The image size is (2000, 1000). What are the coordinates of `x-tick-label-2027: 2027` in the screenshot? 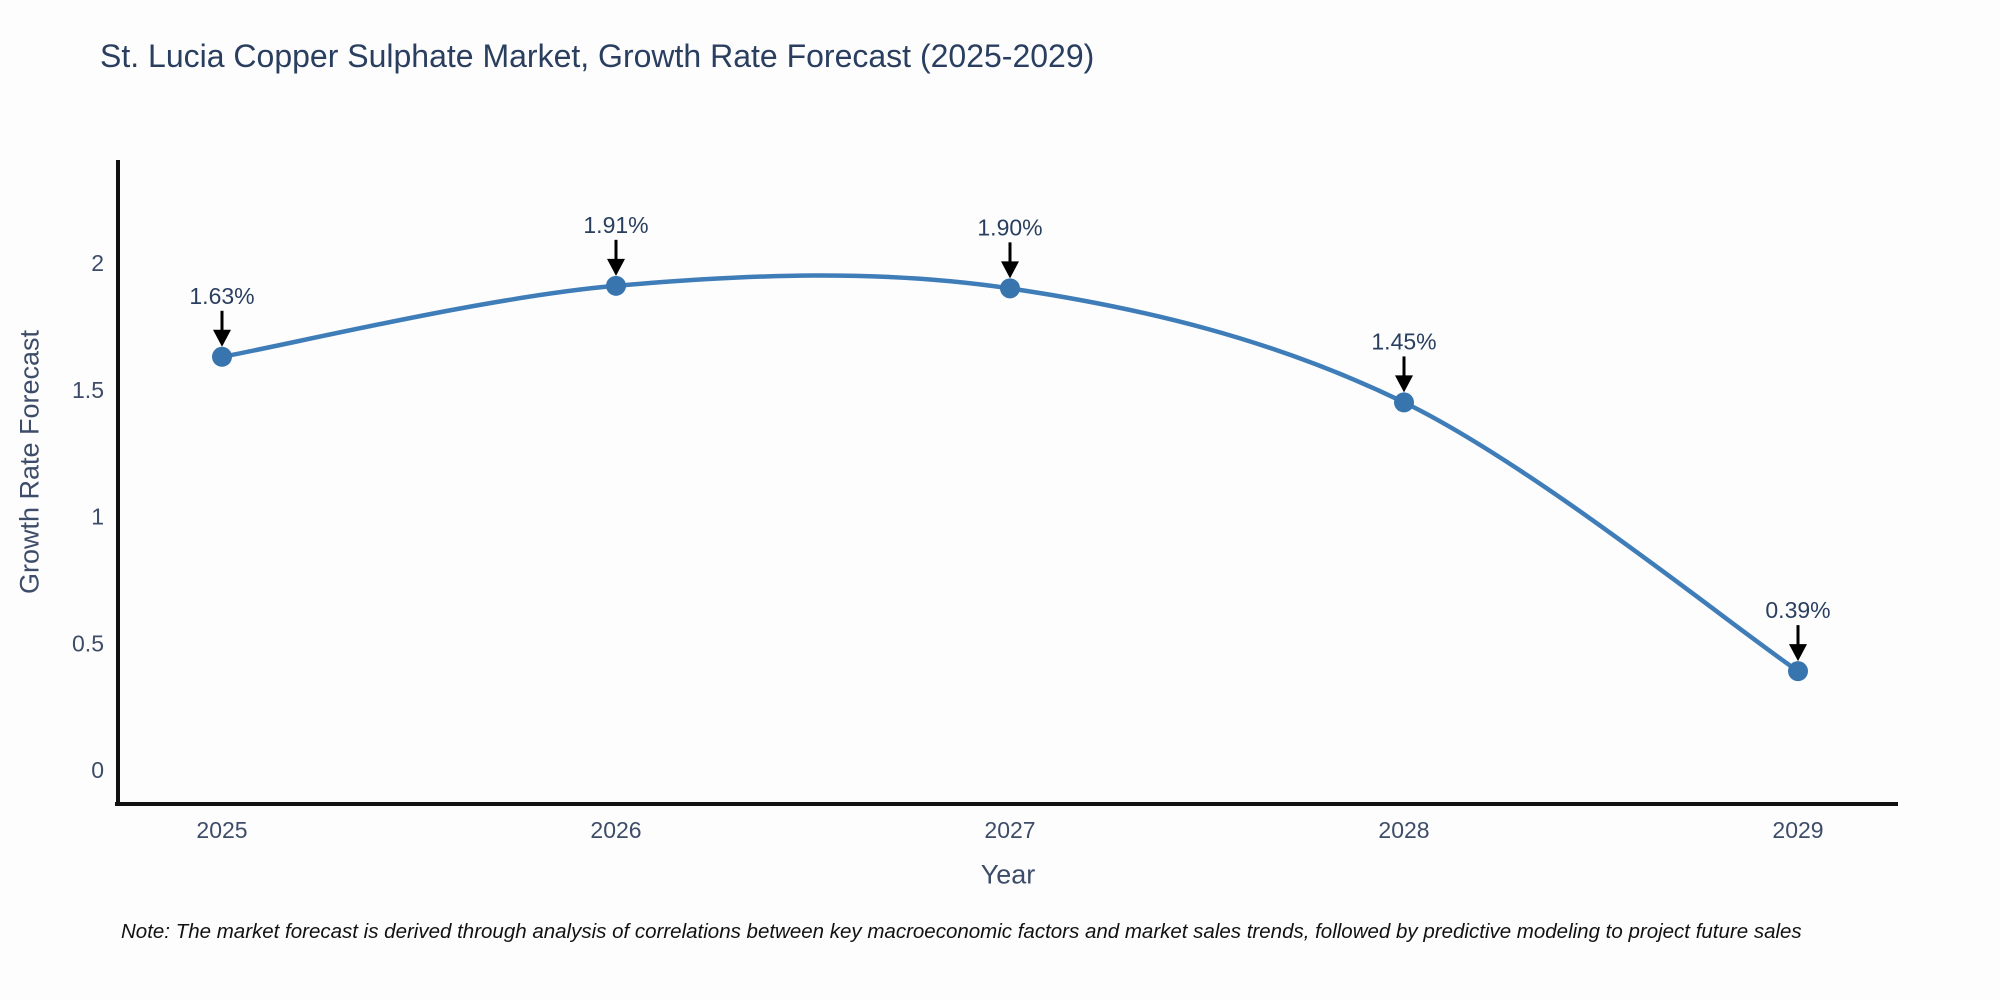 It's located at (1009, 830).